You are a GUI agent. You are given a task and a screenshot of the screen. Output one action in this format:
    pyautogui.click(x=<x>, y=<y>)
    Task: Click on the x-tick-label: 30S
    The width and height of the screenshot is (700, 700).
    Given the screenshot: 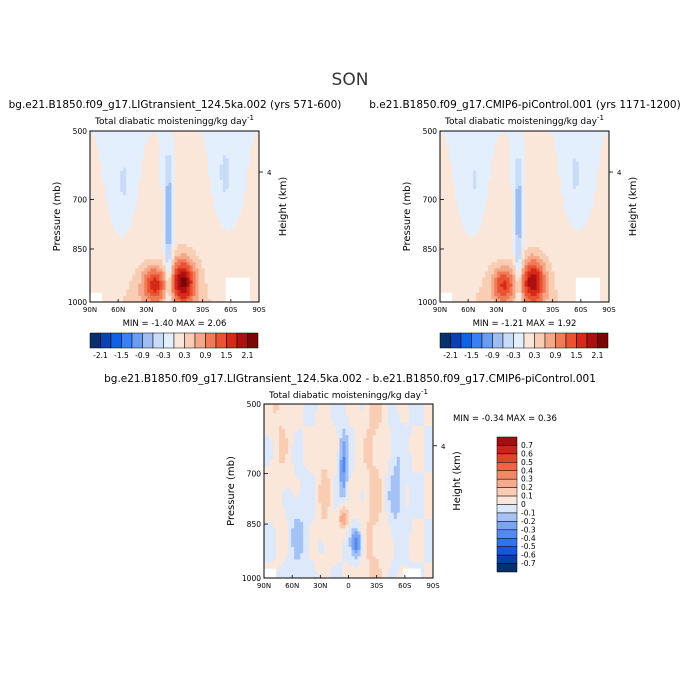 What is the action you would take?
    pyautogui.click(x=203, y=310)
    